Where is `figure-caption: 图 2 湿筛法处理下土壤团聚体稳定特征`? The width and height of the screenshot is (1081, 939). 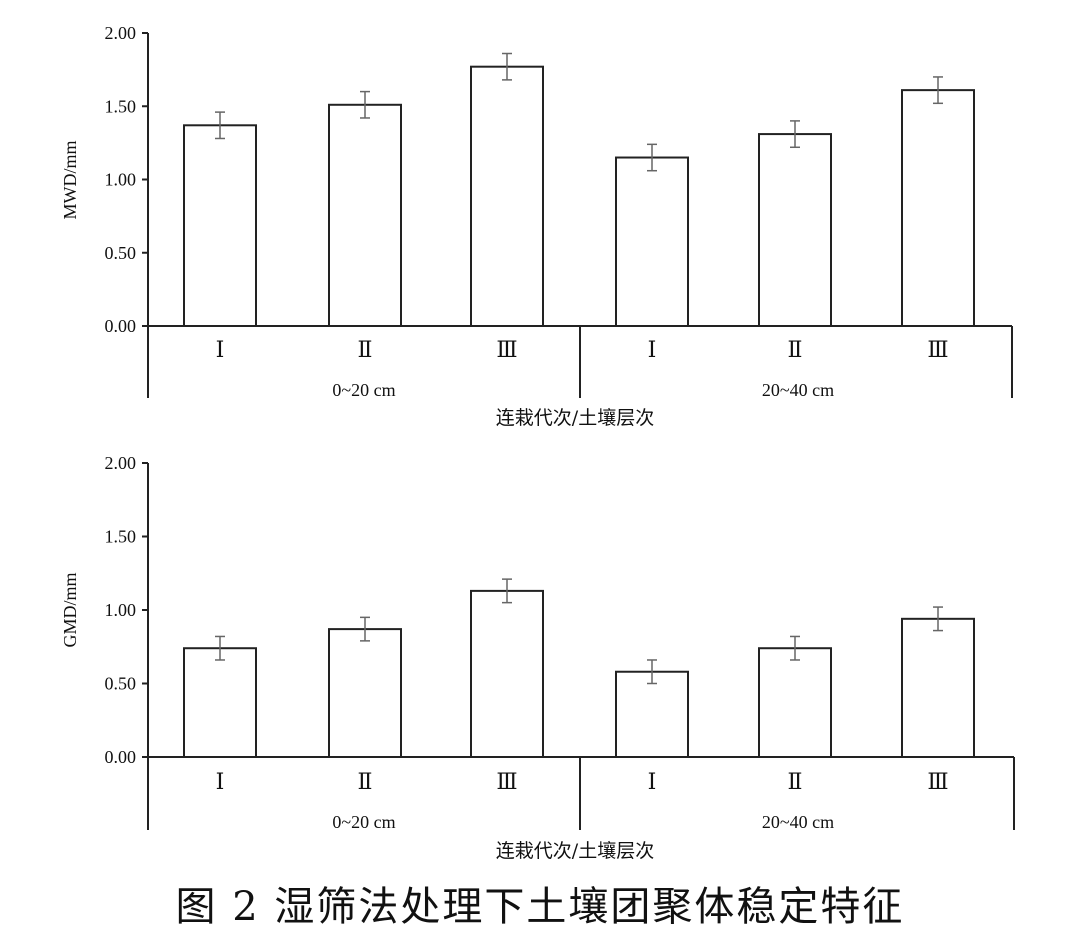 figure-caption: 图 2 湿筛法处理下土壤团聚体稳定特征 is located at coordinates (540, 907).